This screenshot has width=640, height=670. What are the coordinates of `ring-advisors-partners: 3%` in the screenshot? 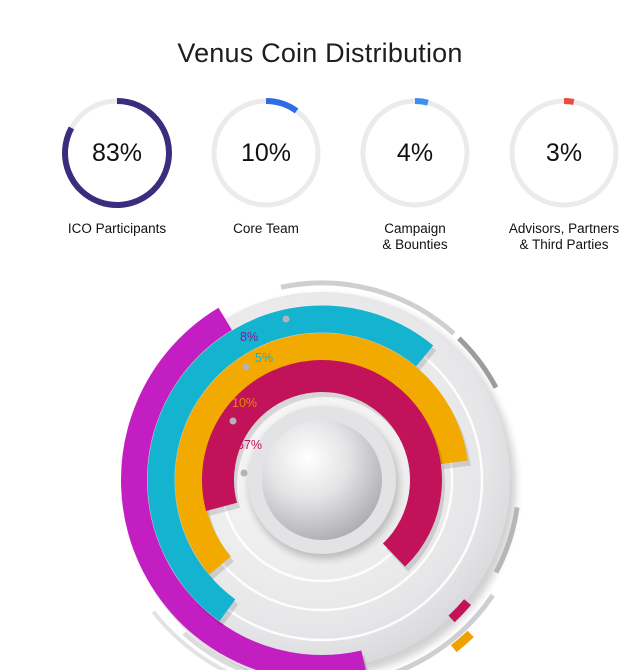 It's located at (564, 153).